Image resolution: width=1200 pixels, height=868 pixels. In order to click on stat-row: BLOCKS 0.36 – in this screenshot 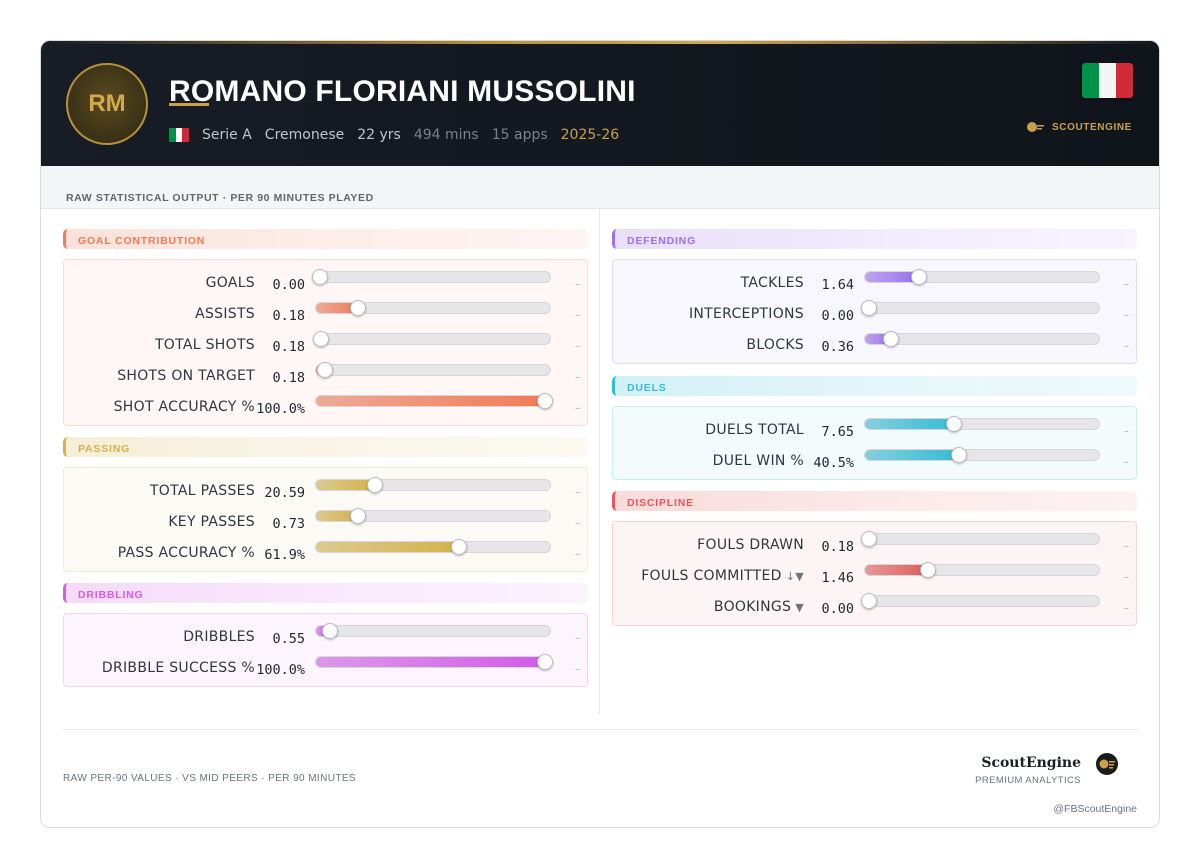, I will do `click(872, 344)`.